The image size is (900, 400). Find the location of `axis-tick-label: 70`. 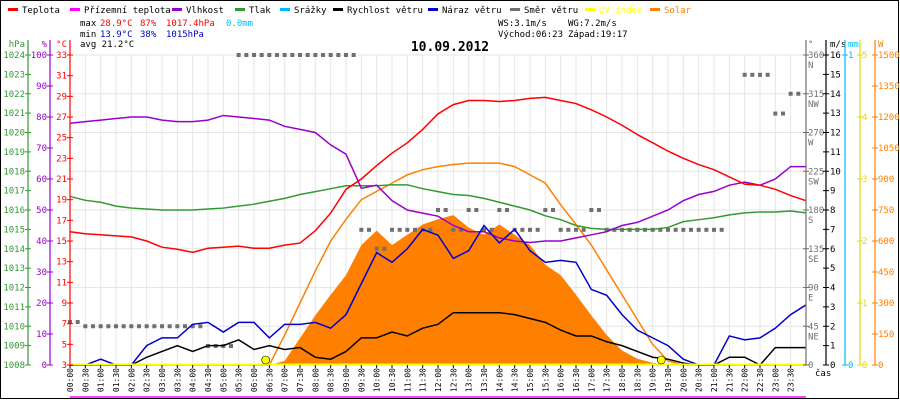

axis-tick-label: 70 is located at coordinates (41, 149).